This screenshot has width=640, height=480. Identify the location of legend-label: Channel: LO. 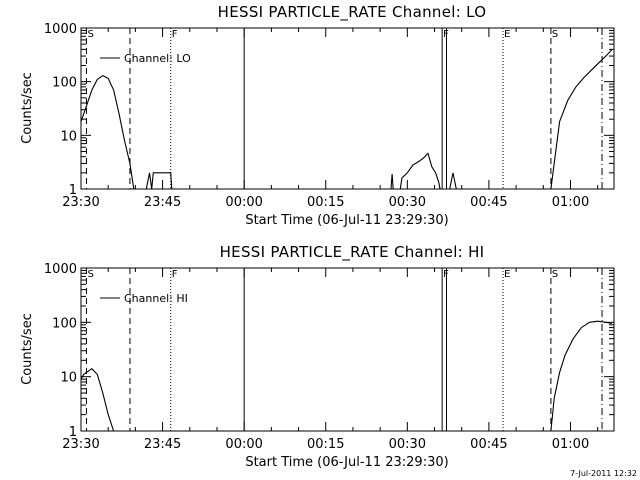
(157, 58).